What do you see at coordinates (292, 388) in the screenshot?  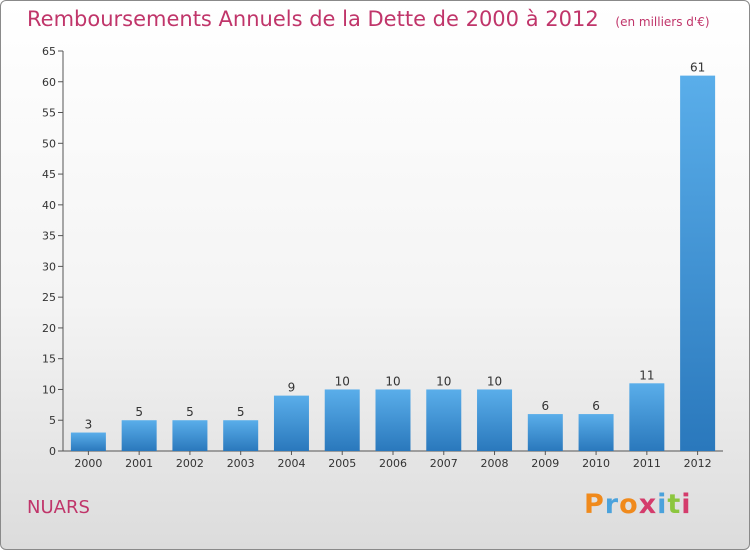 I see `bar-value-label: 9` at bounding box center [292, 388].